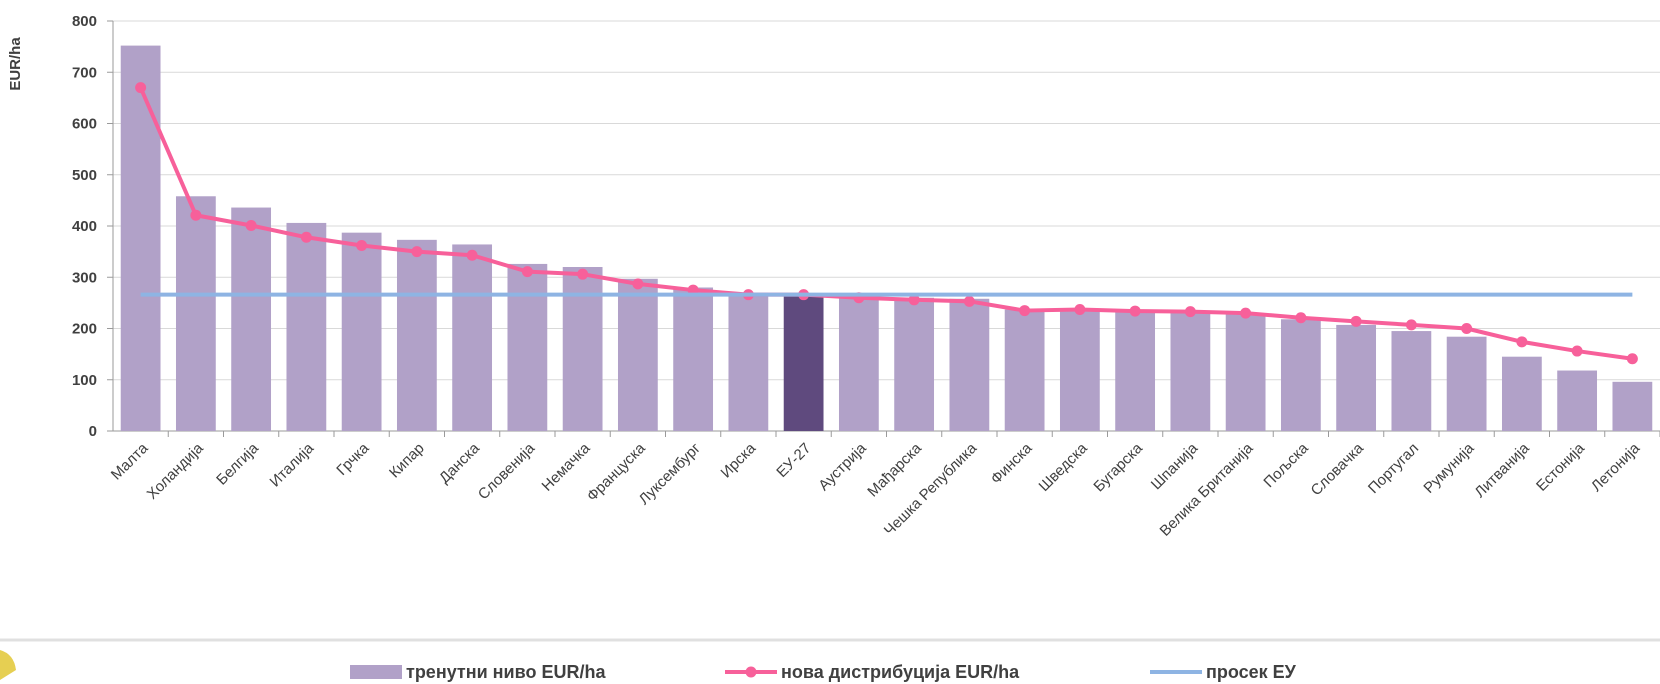 The width and height of the screenshot is (1660, 684). Describe the element at coordinates (1118, 467) in the screenshot. I see `x-tick-label: Бугарска` at that location.